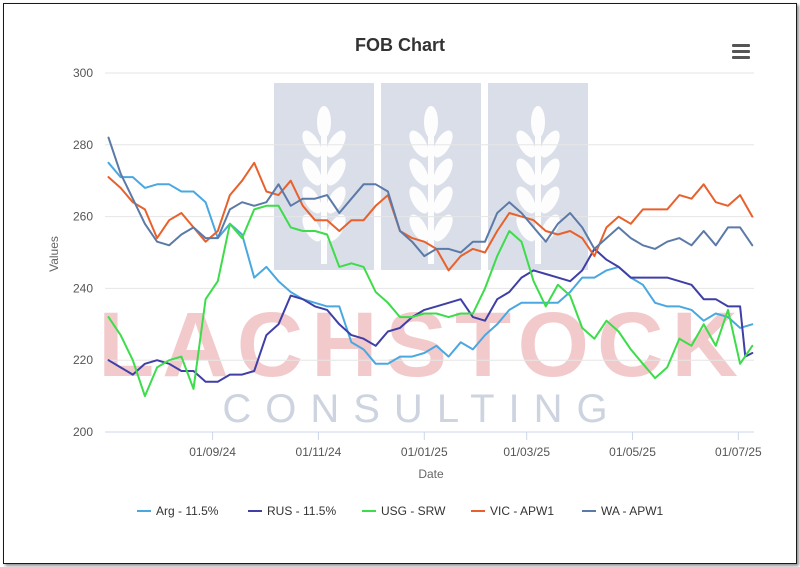 Image resolution: width=800 pixels, height=567 pixels. What do you see at coordinates (400, 45) in the screenshot?
I see `chart-title: FOB Chart` at bounding box center [400, 45].